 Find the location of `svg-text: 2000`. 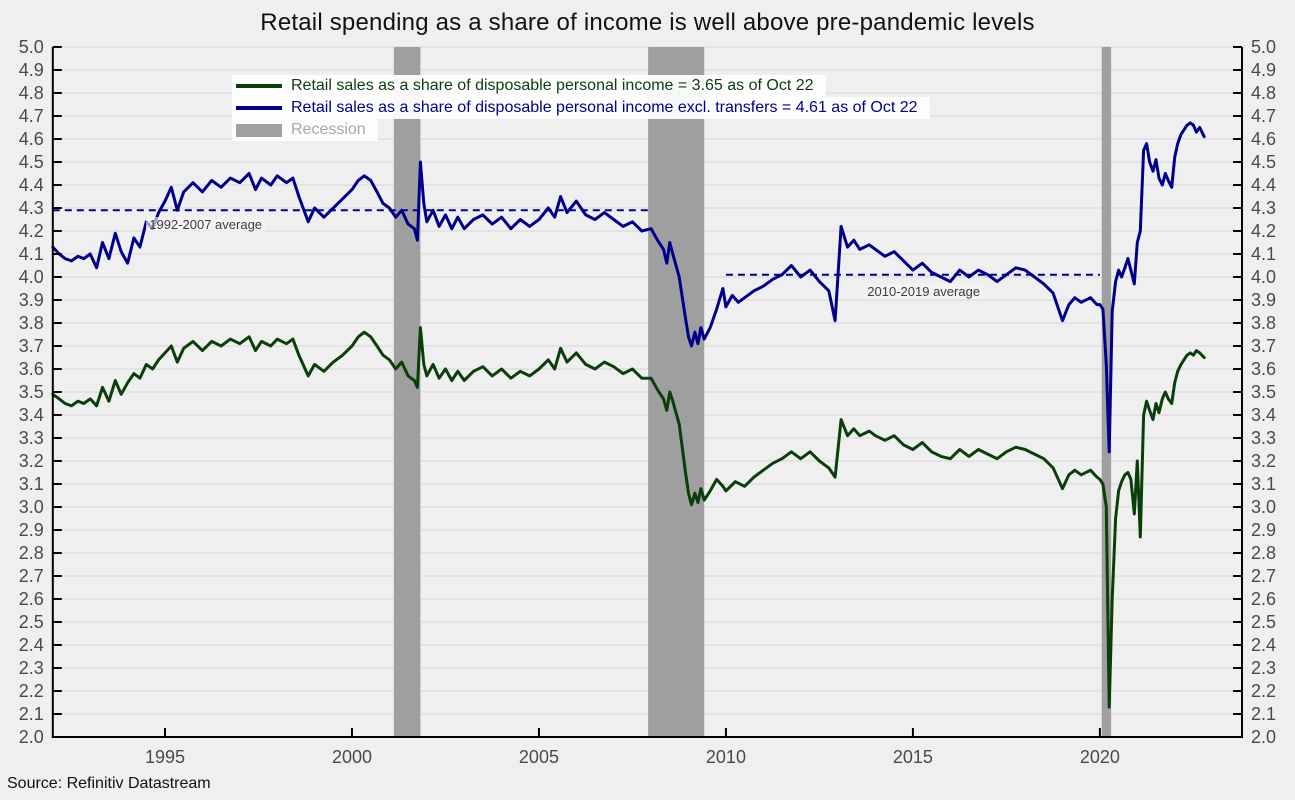

svg-text: 2000 is located at coordinates (352, 757).